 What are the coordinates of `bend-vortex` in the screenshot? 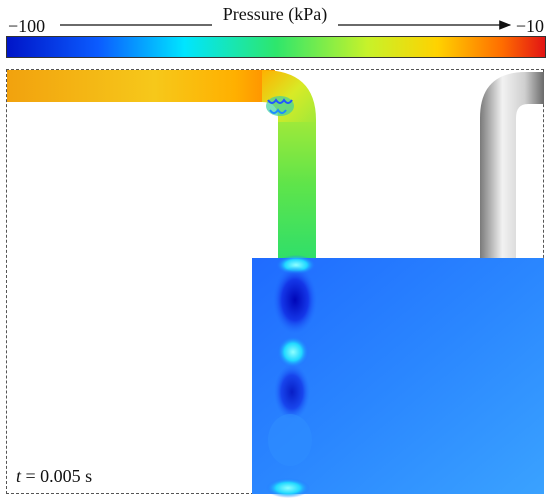 It's located at (280, 106).